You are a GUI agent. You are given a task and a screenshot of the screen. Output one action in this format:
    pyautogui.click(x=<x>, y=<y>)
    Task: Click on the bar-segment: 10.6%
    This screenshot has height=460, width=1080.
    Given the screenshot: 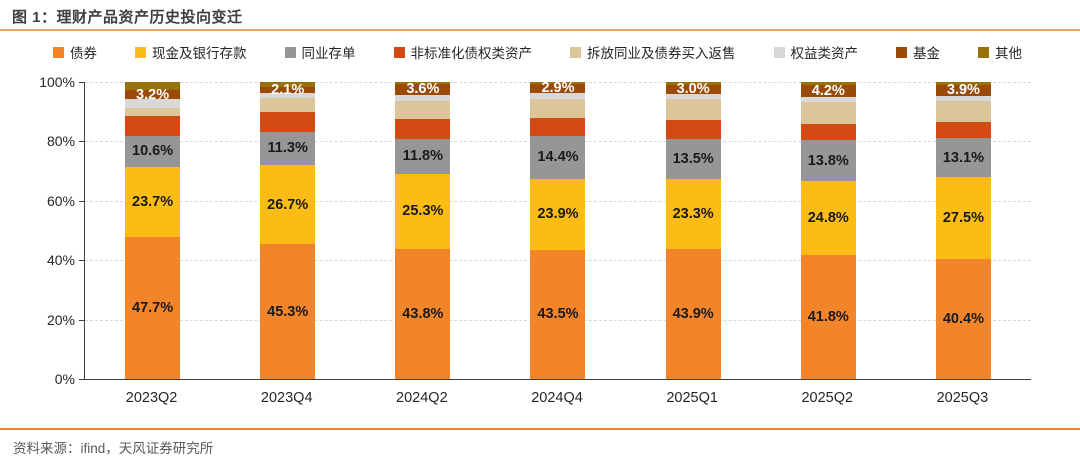 What is the action you would take?
    pyautogui.click(x=153, y=151)
    